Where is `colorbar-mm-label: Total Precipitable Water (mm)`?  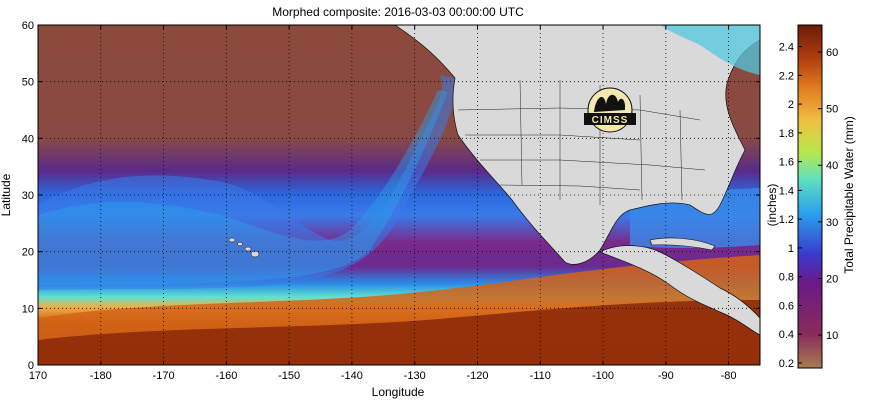 colorbar-mm-label: Total Precipitable Water (mm) is located at coordinates (849, 195).